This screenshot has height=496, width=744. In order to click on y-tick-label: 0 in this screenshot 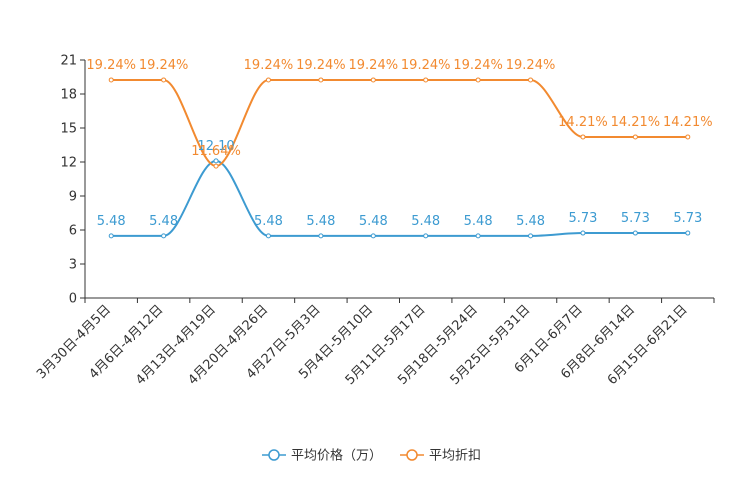, I will do `click(73, 299)`.